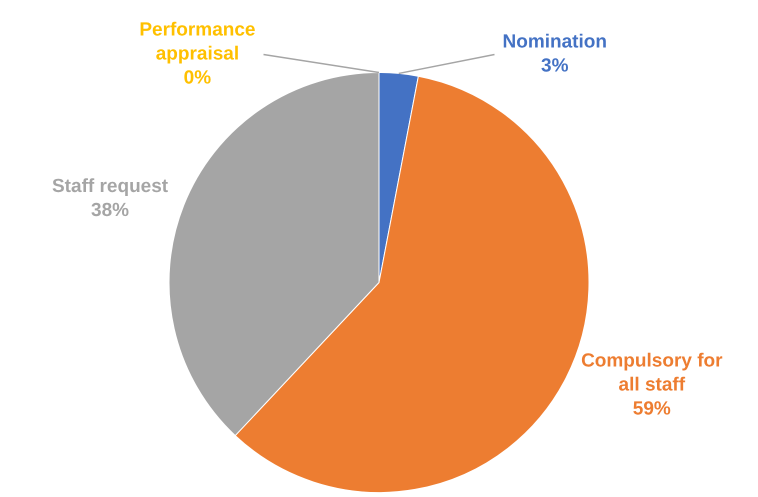 The width and height of the screenshot is (758, 497). I want to click on category-label: Performance appraisal, so click(197, 42).